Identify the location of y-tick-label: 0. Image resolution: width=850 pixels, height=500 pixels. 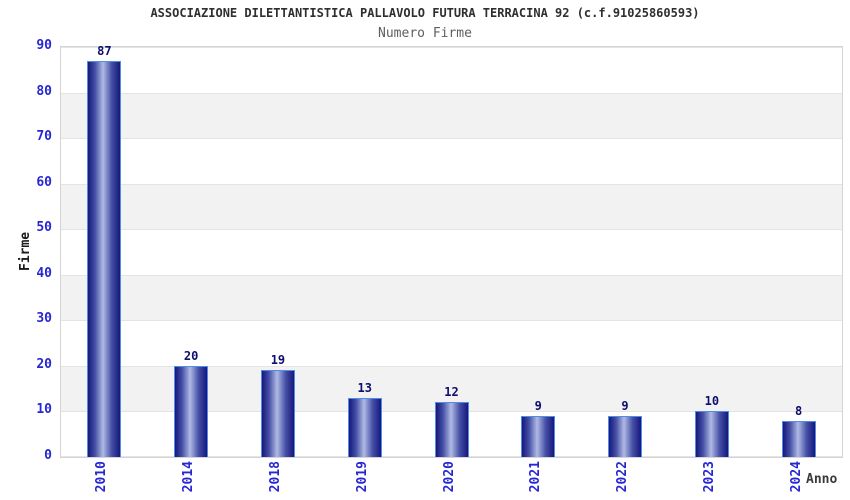
(48, 455).